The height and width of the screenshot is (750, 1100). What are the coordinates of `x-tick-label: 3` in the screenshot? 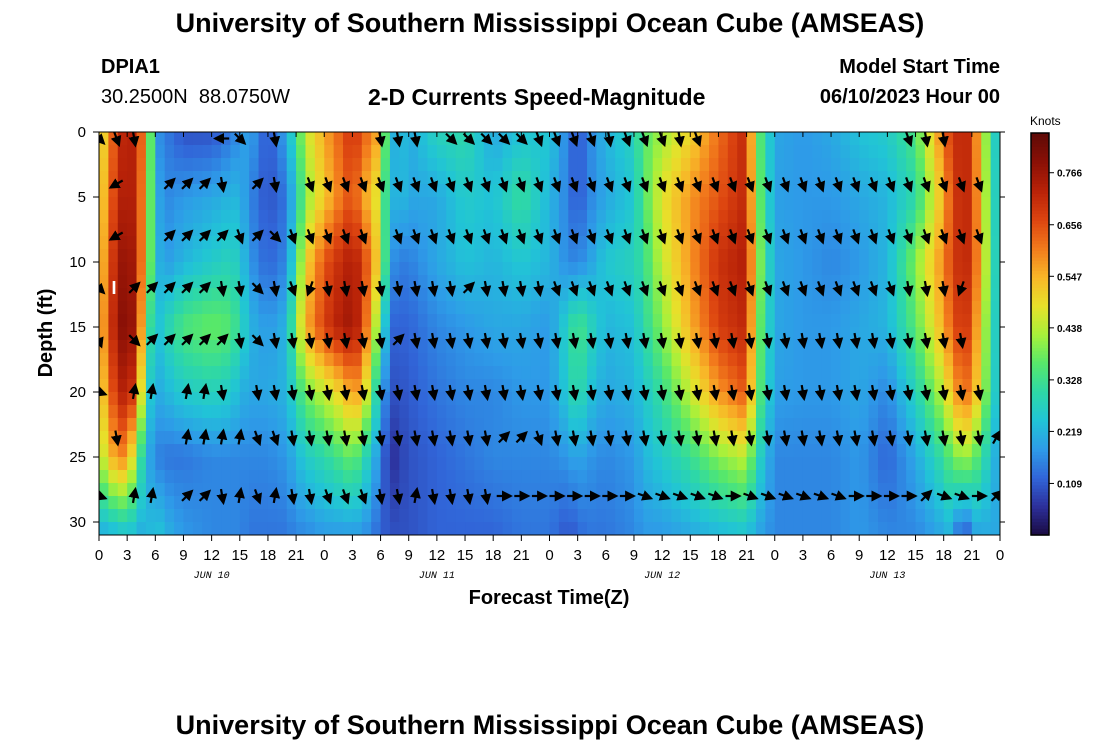 It's located at (352, 555).